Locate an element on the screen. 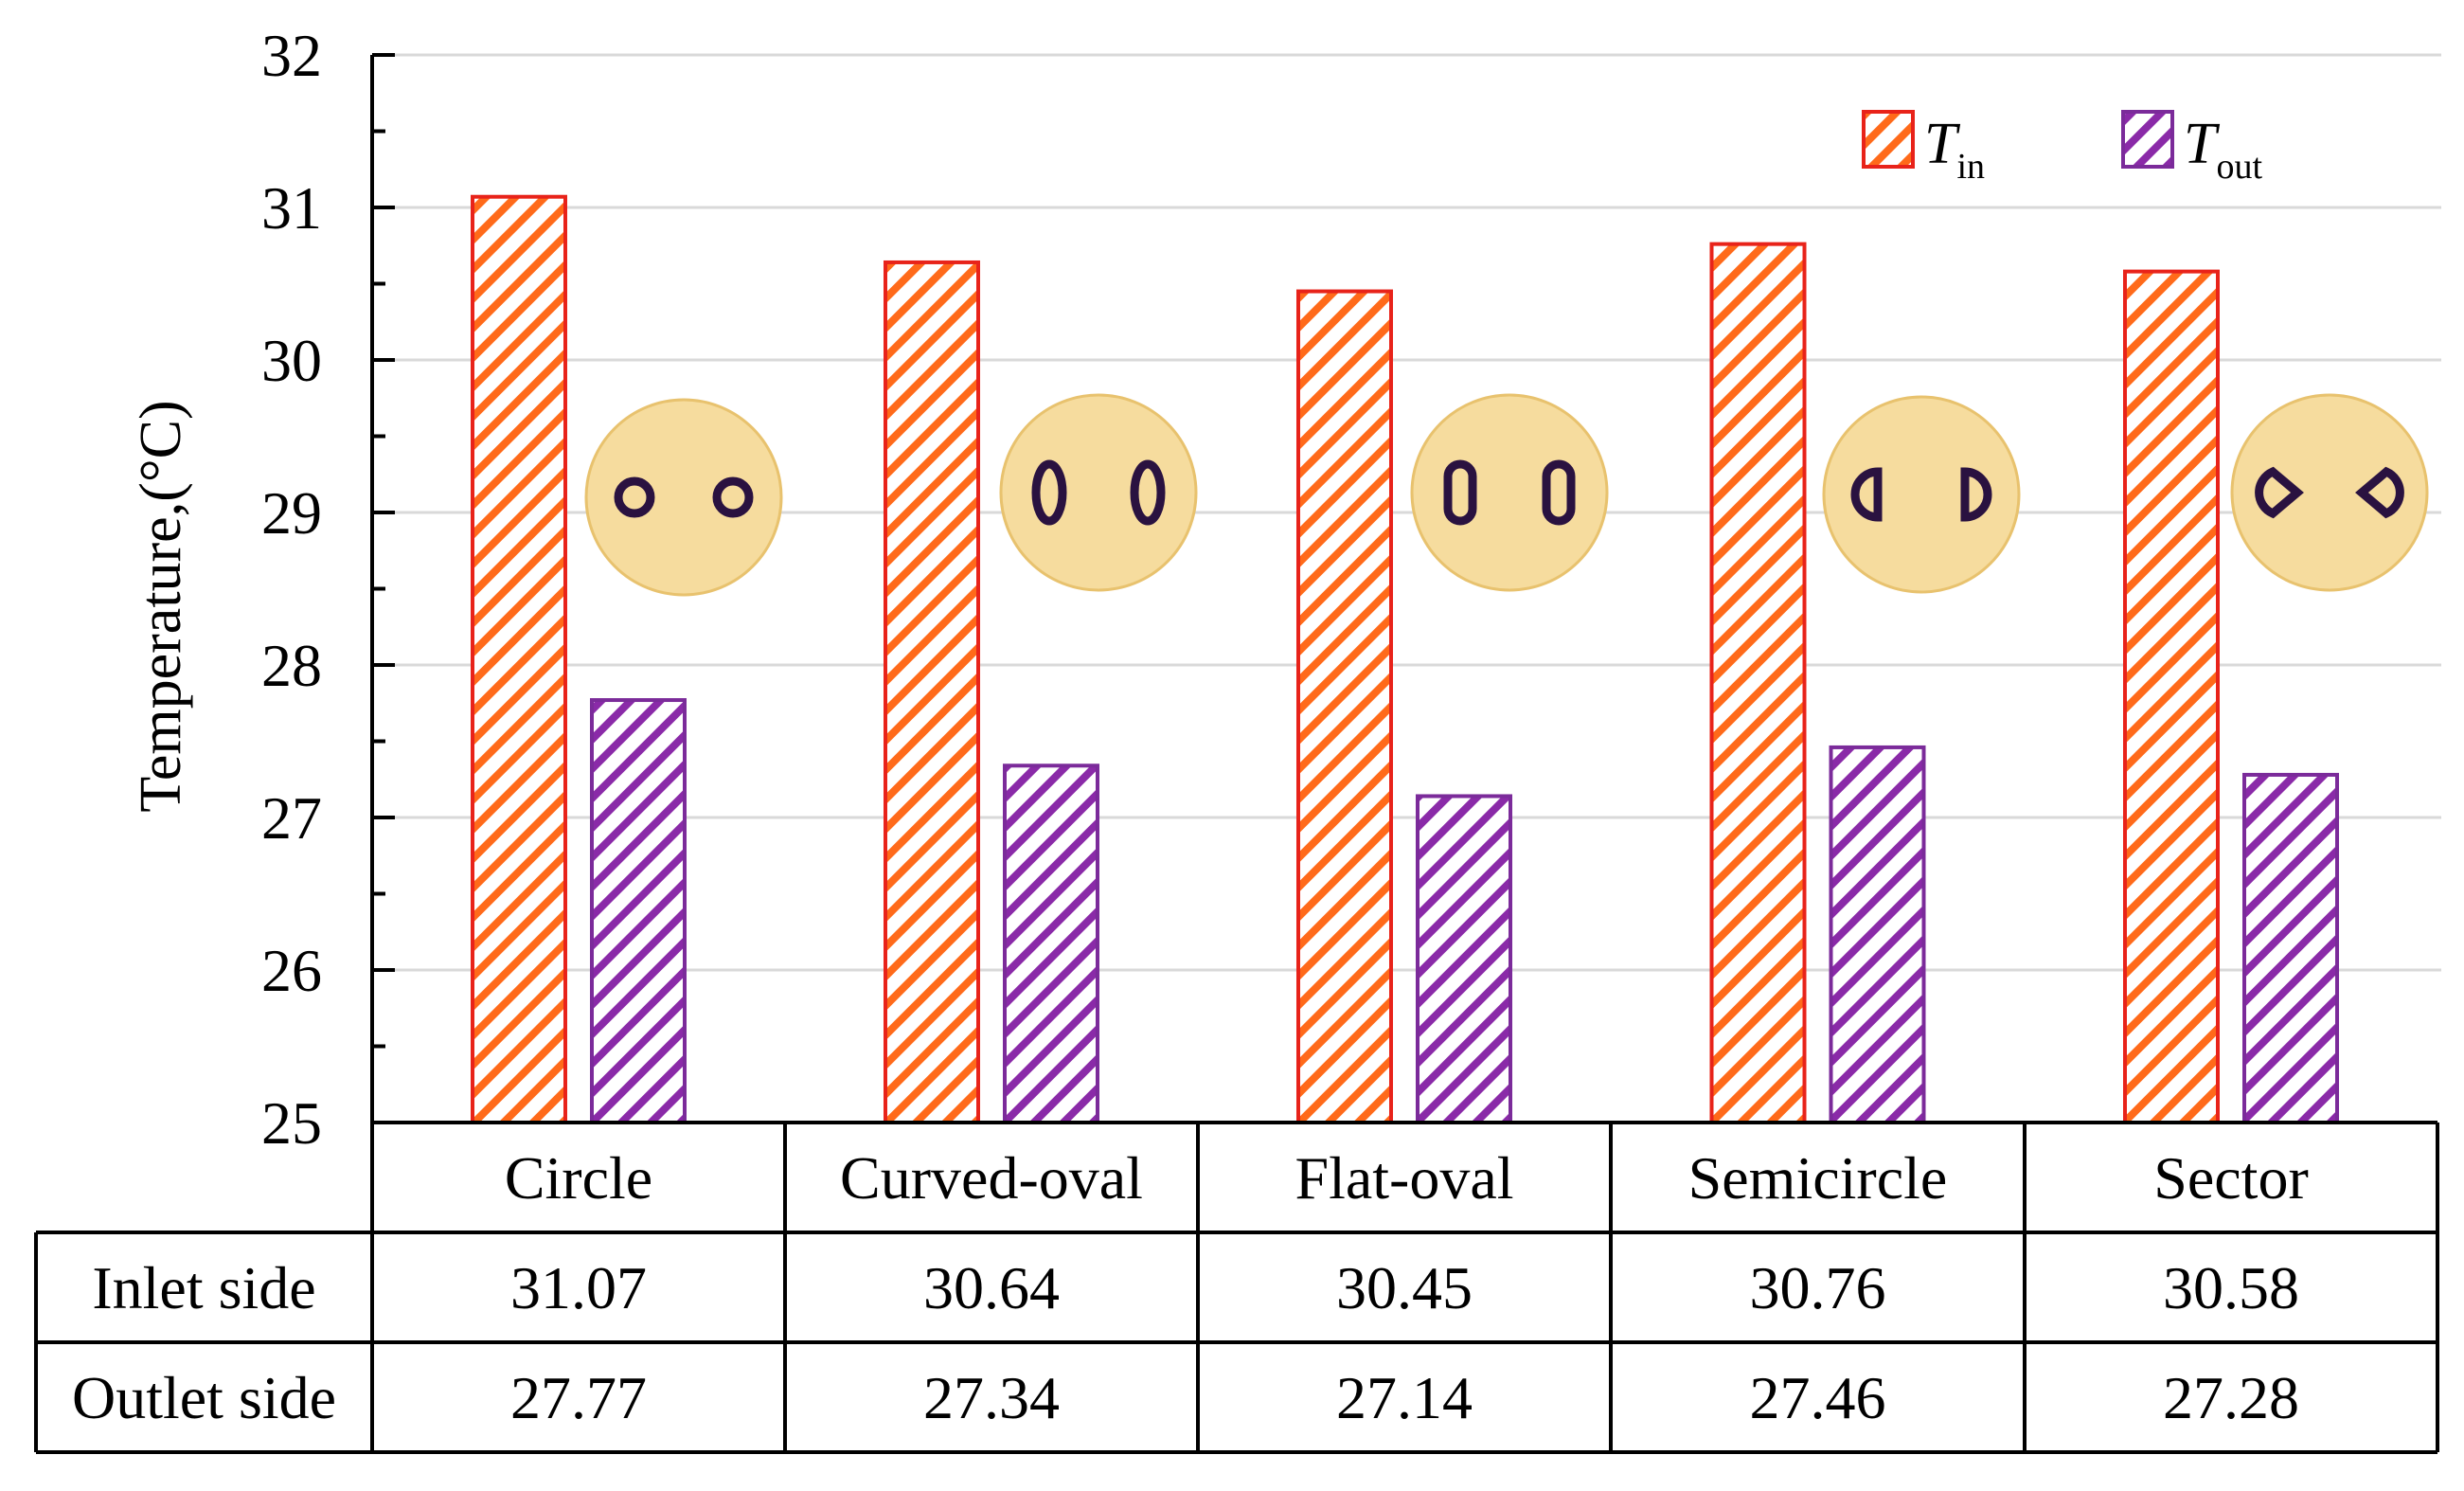  bar-outlet-circle is located at coordinates (638, 911).